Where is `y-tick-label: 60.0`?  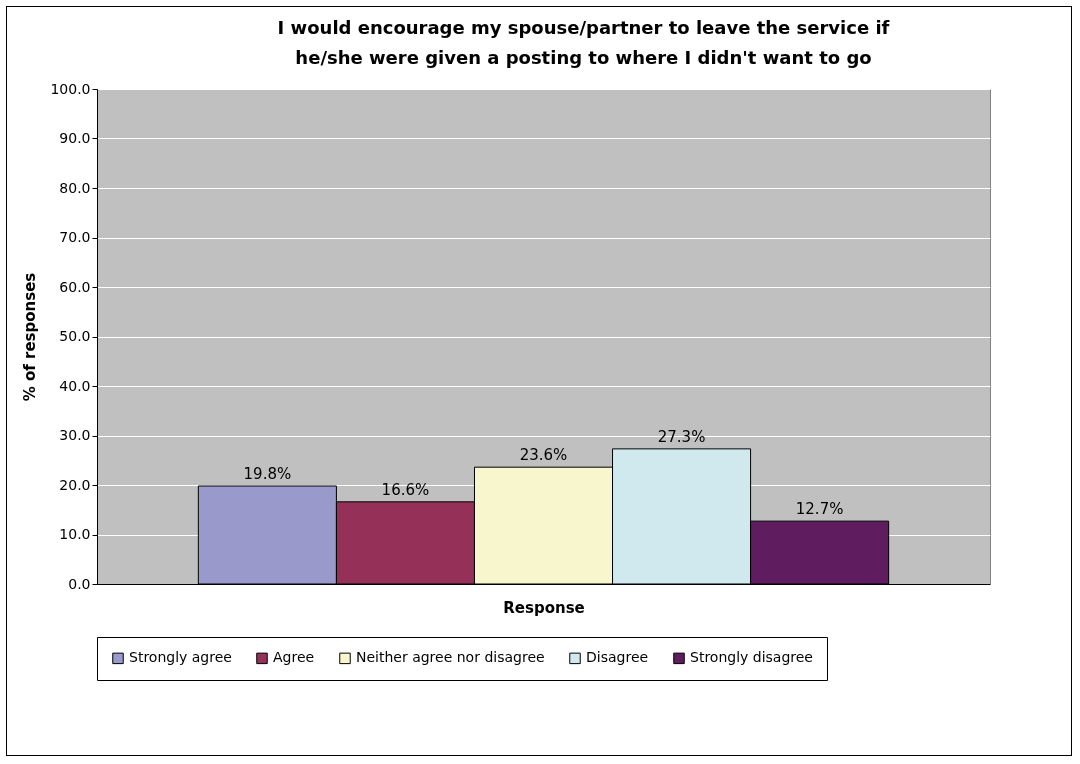 y-tick-label: 60.0 is located at coordinates (75, 286).